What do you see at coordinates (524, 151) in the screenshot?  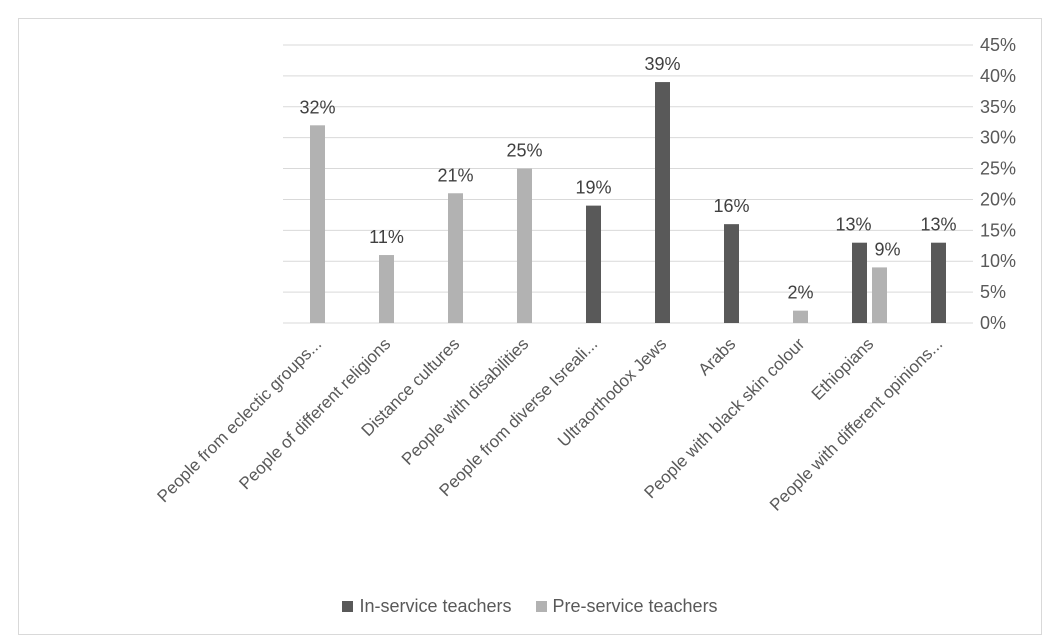 I see `data-label: 25%` at bounding box center [524, 151].